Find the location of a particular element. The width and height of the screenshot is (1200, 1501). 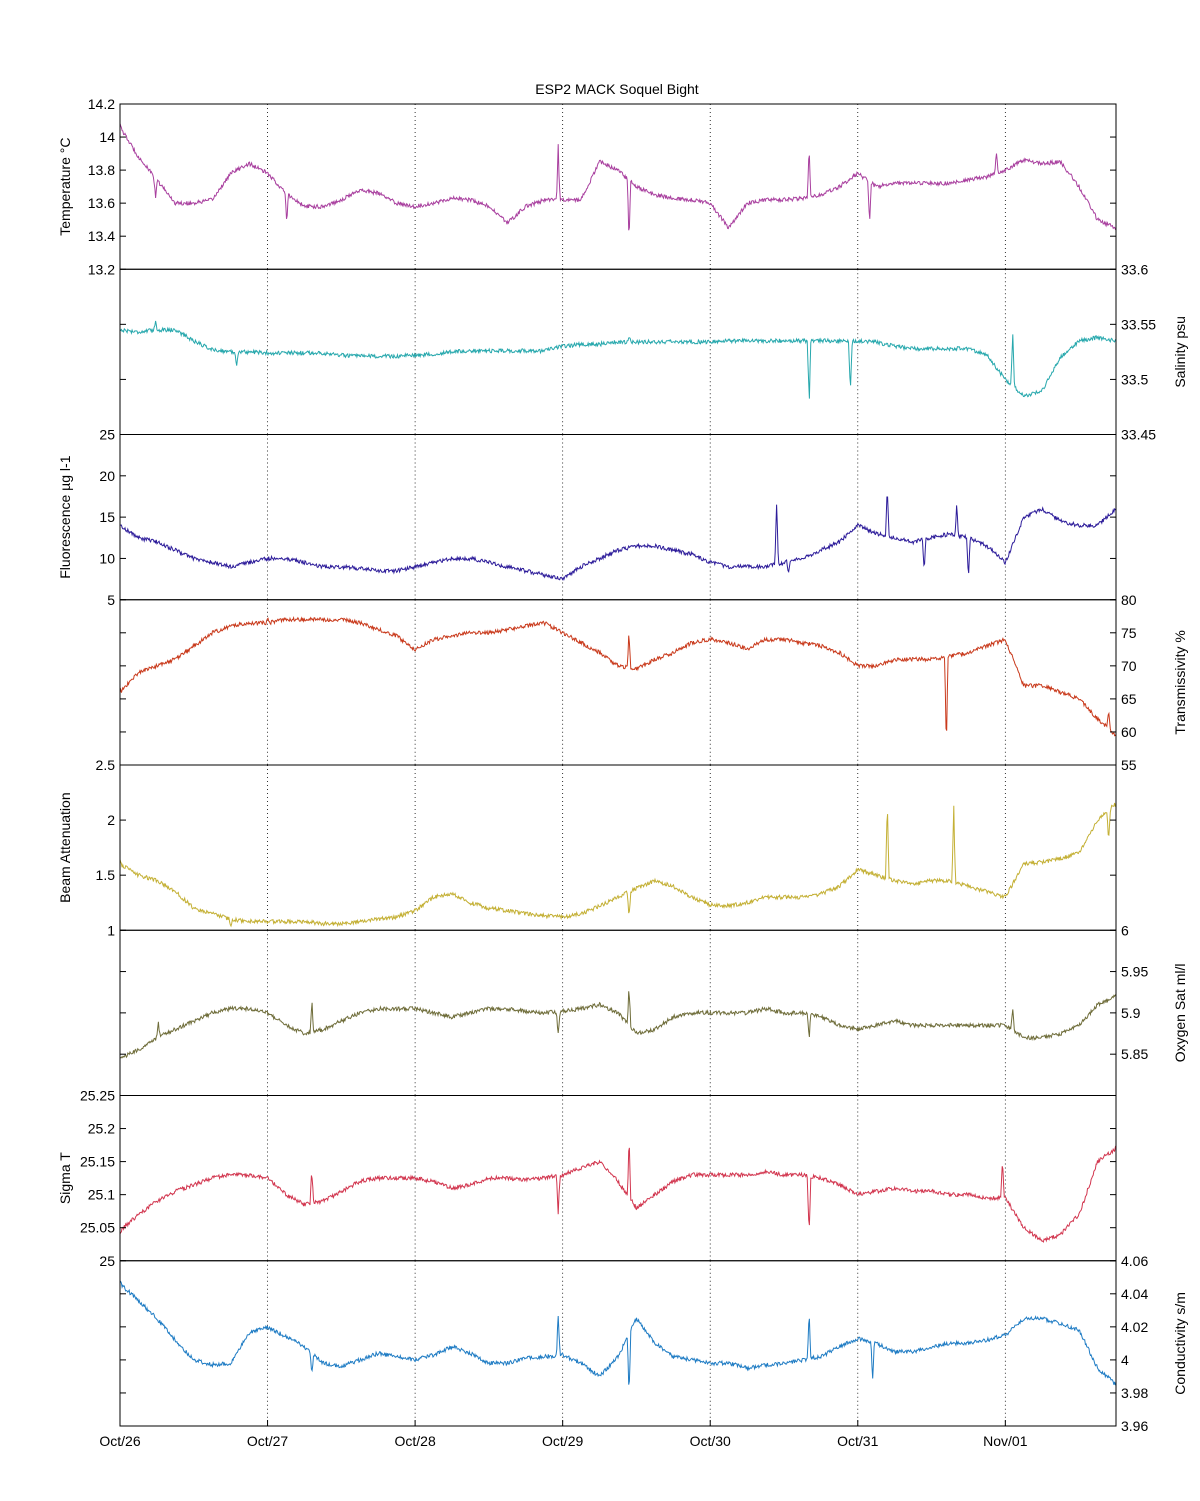

y-tick-label: 20 is located at coordinates (107, 476).